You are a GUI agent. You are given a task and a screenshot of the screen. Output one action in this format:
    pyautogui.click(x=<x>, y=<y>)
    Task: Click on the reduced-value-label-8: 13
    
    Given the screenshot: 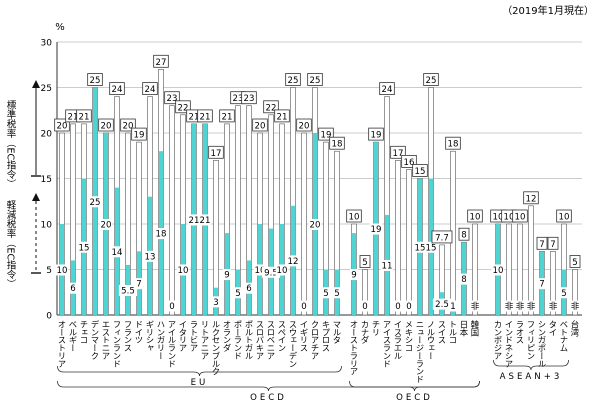 What is the action you would take?
    pyautogui.click(x=150, y=257)
    